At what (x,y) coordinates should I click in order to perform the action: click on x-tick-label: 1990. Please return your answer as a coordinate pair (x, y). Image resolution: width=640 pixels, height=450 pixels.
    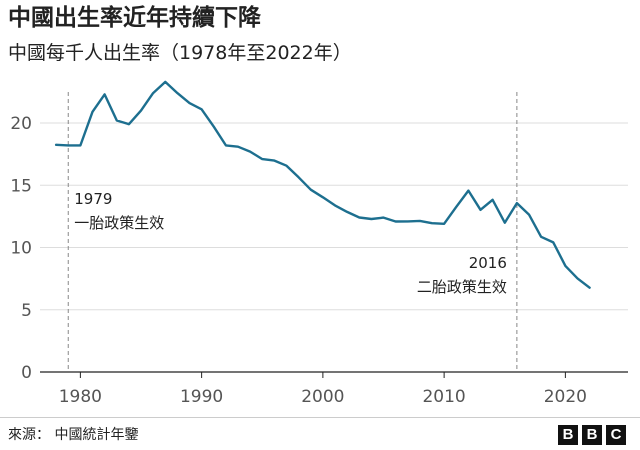
    Looking at the image, I should click on (201, 397).